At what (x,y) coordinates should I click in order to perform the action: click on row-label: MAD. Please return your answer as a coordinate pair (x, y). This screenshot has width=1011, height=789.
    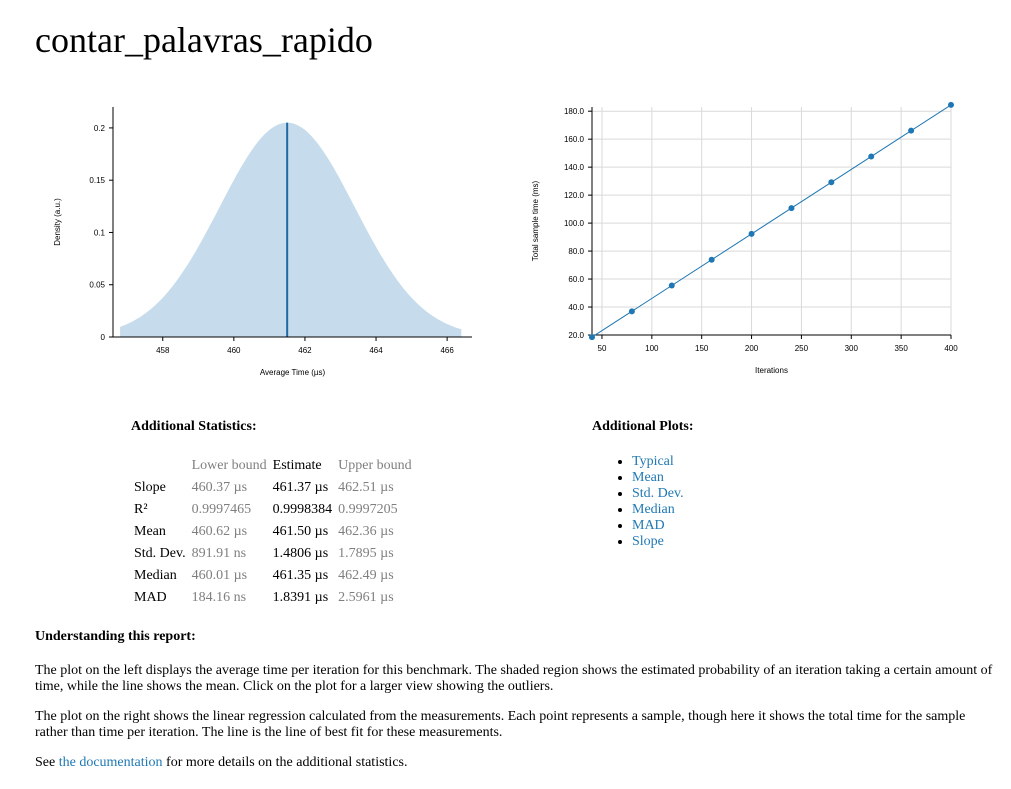
    Looking at the image, I should click on (150, 597).